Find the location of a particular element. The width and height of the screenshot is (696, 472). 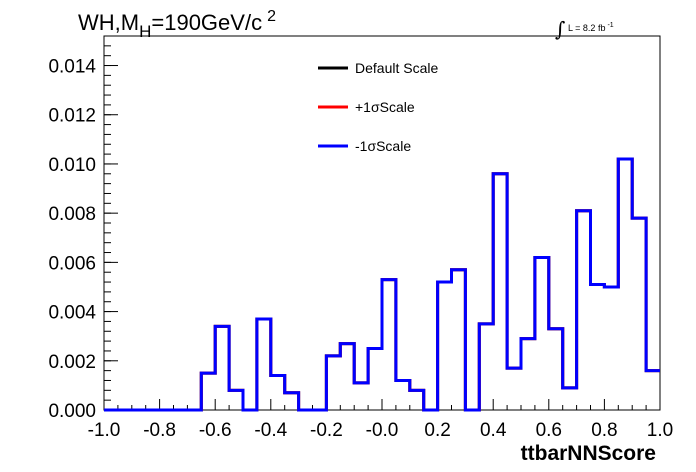

x-tick-label: -0.4 is located at coordinates (270, 430).